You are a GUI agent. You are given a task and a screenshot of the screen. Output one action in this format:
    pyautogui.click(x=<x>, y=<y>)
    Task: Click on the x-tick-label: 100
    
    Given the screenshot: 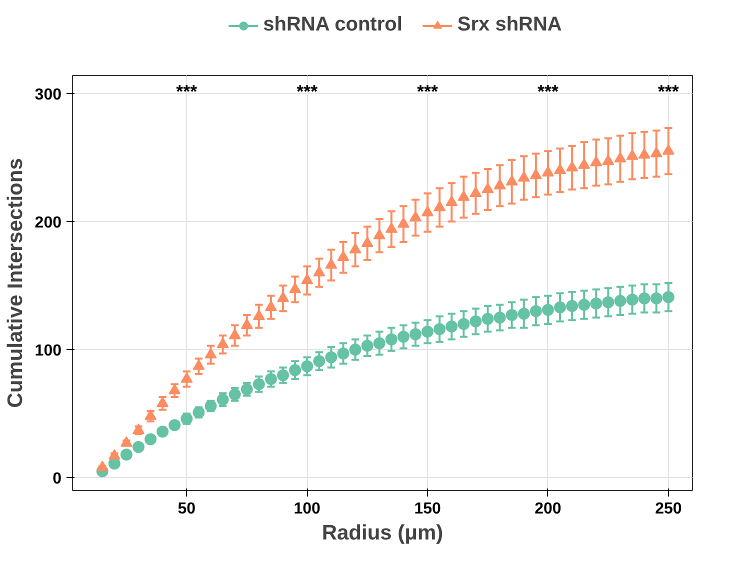 What is the action you would take?
    pyautogui.click(x=307, y=509)
    